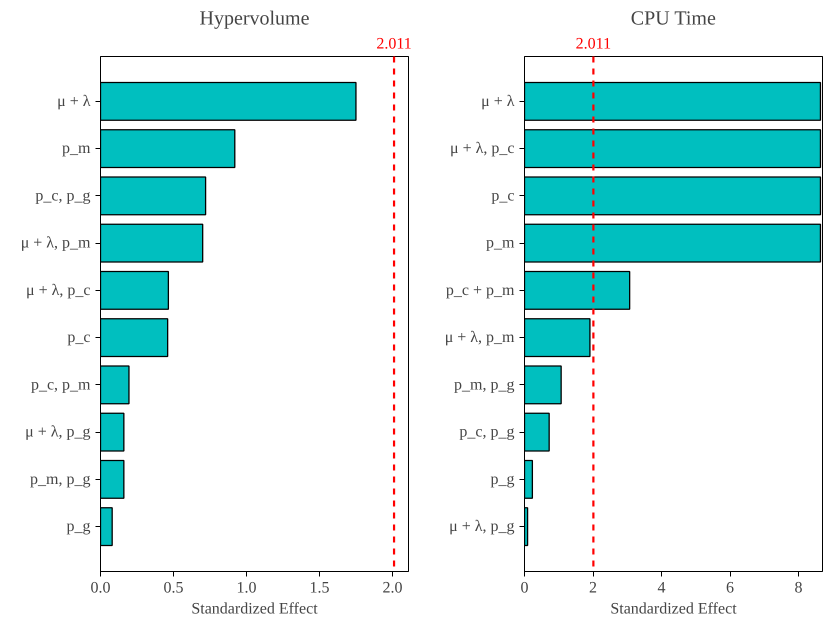 The width and height of the screenshot is (832, 623). What do you see at coordinates (319, 588) in the screenshot?
I see `x-tick-label: 1.5` at bounding box center [319, 588].